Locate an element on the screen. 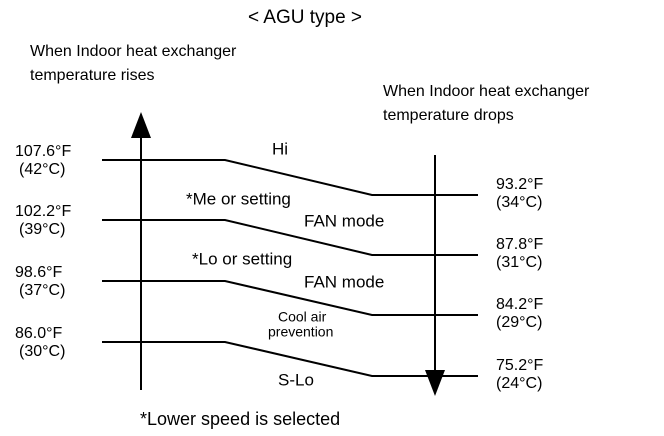 This screenshot has height=436, width=664. zone-label: Hi is located at coordinates (280, 148).